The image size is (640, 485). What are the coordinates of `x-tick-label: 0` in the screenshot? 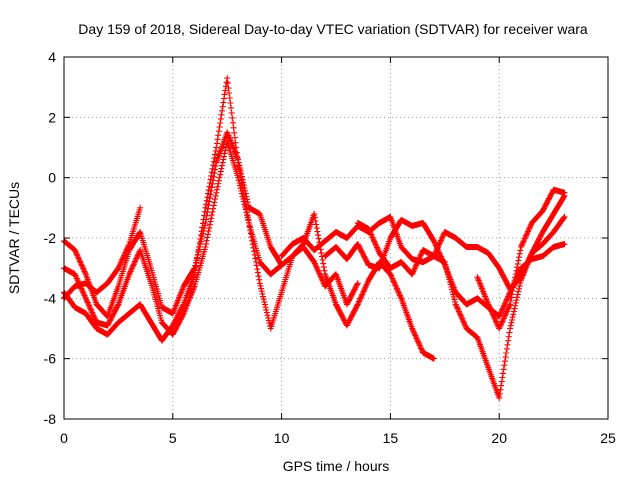 It's located at (64, 438).